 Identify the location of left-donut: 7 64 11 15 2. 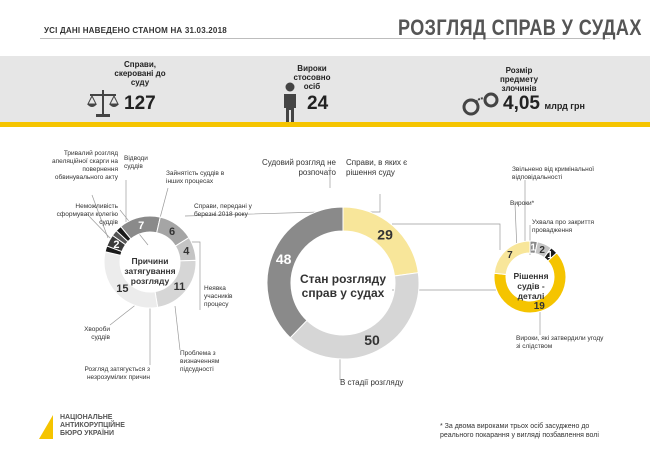
(150, 262).